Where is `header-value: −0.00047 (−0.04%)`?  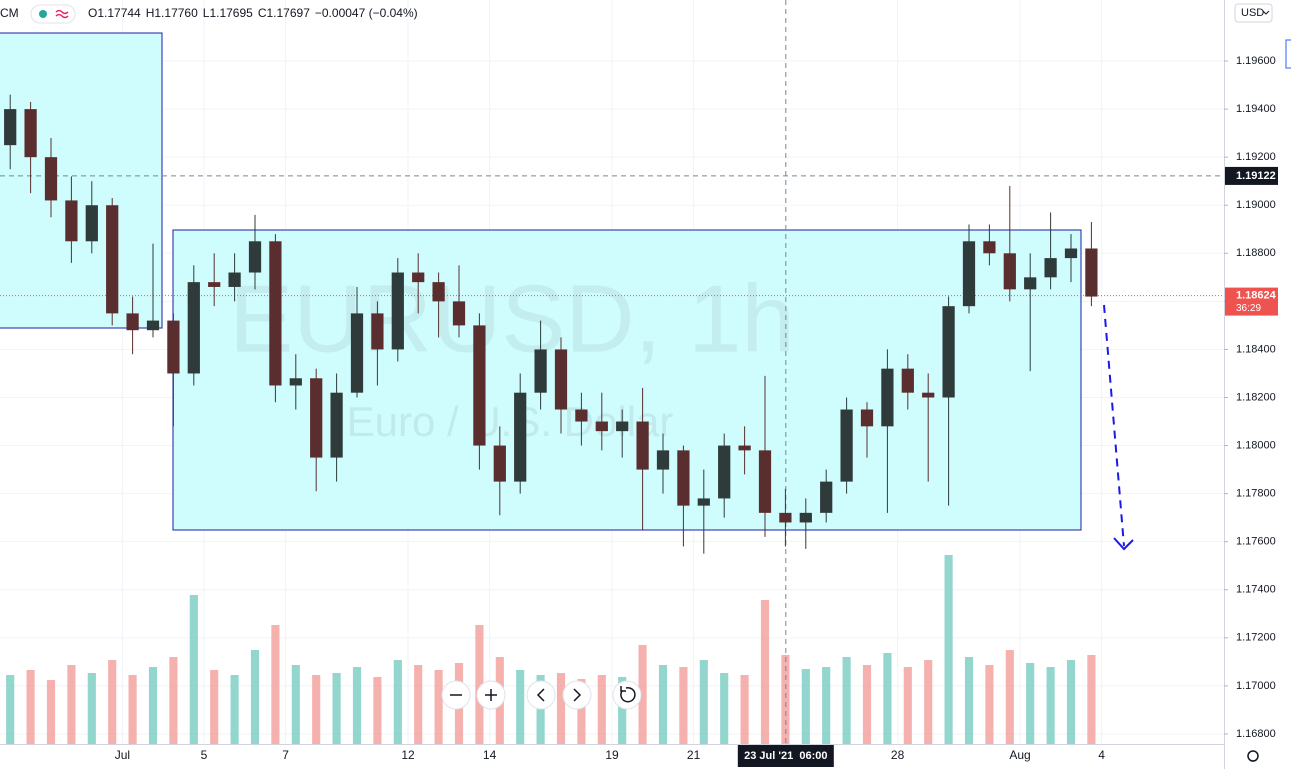
header-value: −0.00047 (−0.04%) is located at coordinates (366, 13).